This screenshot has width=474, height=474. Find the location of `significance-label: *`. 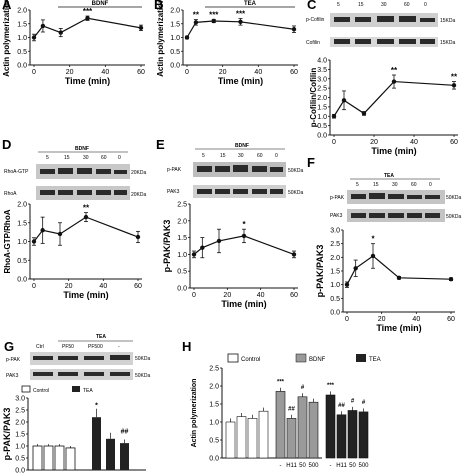

significance-label: * is located at coordinates (373, 239).